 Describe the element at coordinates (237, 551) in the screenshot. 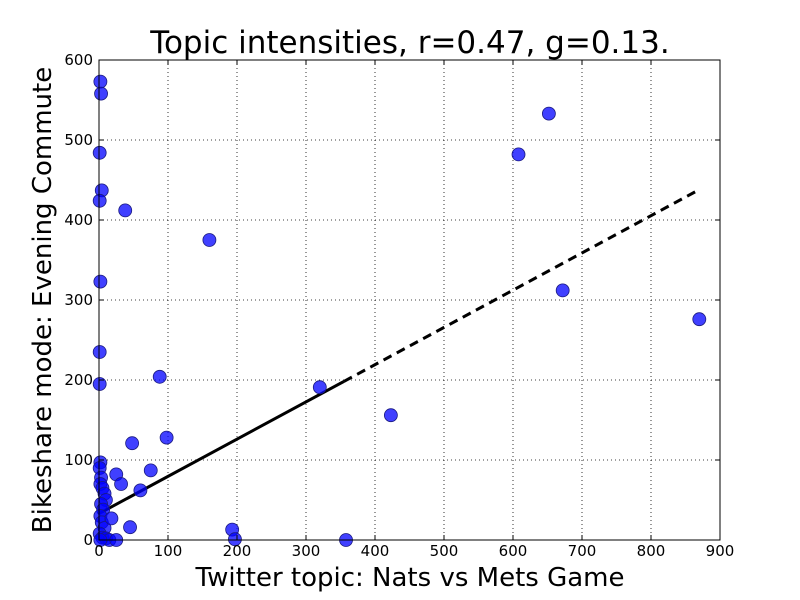

I see `x-tick-label: 200` at that location.